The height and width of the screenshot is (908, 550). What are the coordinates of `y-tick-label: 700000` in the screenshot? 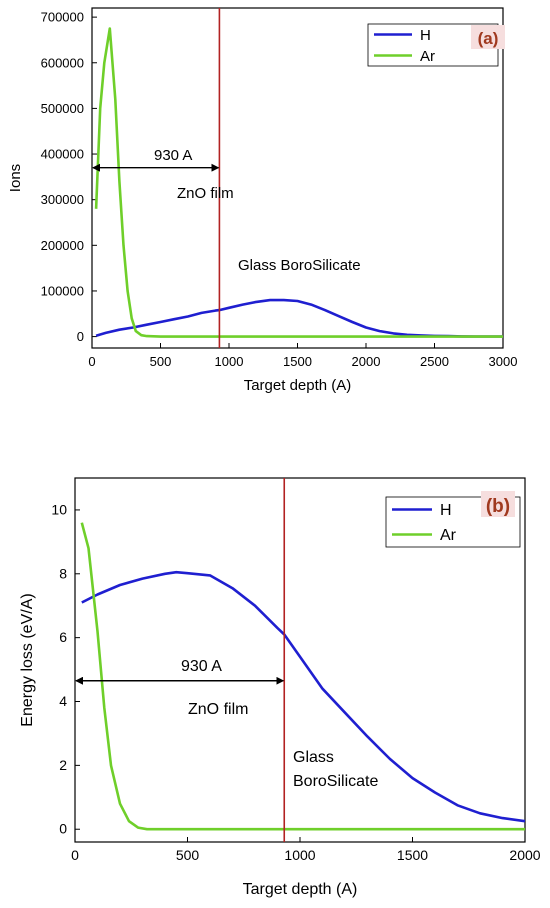 It's located at (62, 17).